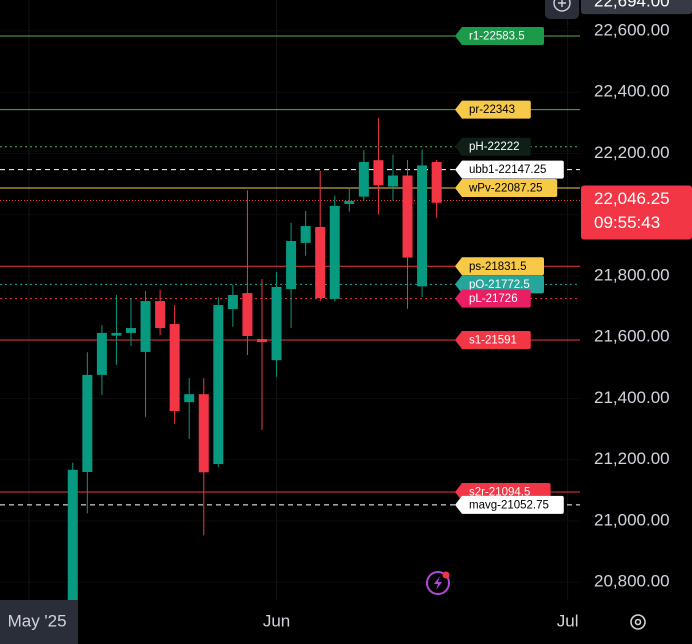 This screenshot has width=692, height=644. I want to click on add-button, so click(562, 9).